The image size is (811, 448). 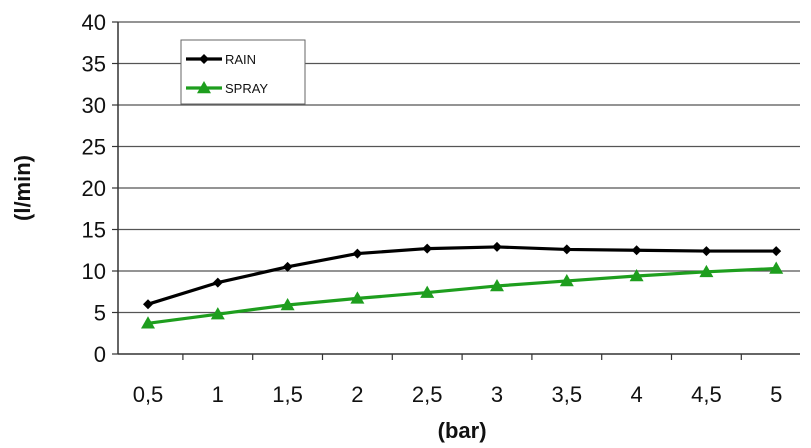 What do you see at coordinates (706, 394) in the screenshot?
I see `x-tick-label: 4,5` at bounding box center [706, 394].